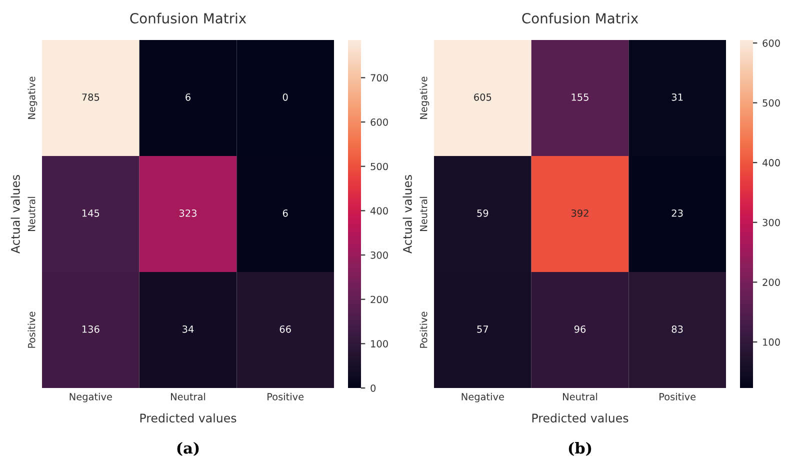 This screenshot has width=787, height=466. What do you see at coordinates (482, 213) in the screenshot?
I see `data-label: 59` at bounding box center [482, 213].